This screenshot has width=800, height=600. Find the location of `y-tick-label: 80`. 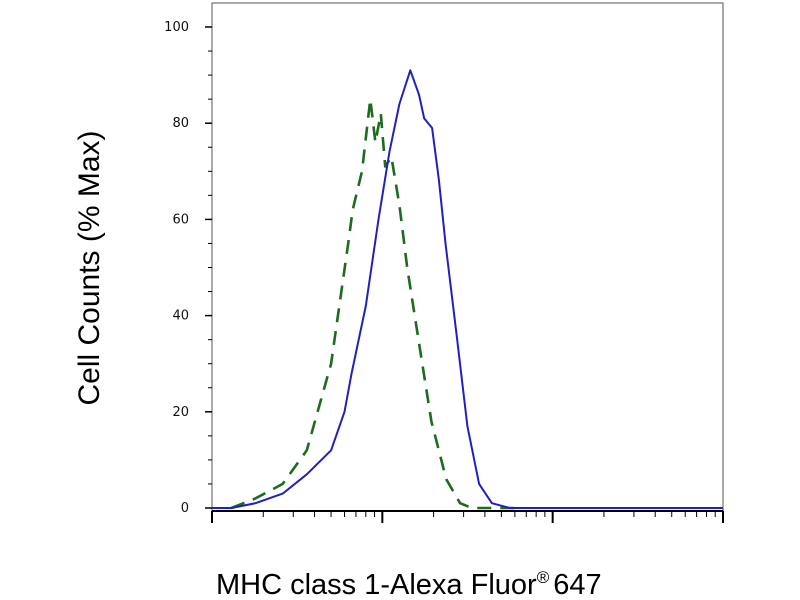

y-tick-label: 80 is located at coordinates (180, 123).